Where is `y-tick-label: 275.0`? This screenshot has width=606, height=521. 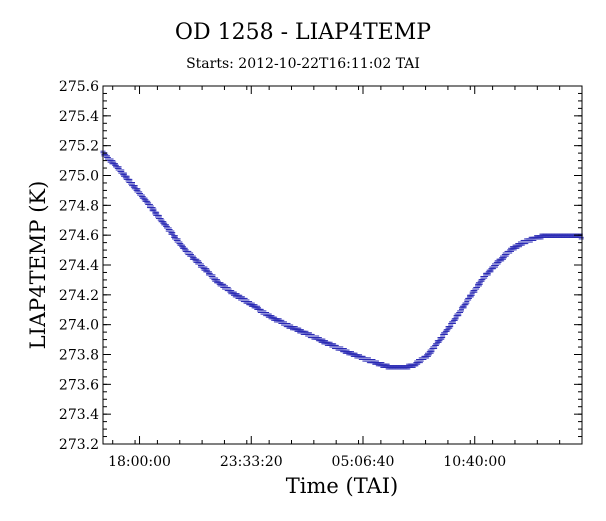 y-tick-label: 275.0 is located at coordinates (79, 177).